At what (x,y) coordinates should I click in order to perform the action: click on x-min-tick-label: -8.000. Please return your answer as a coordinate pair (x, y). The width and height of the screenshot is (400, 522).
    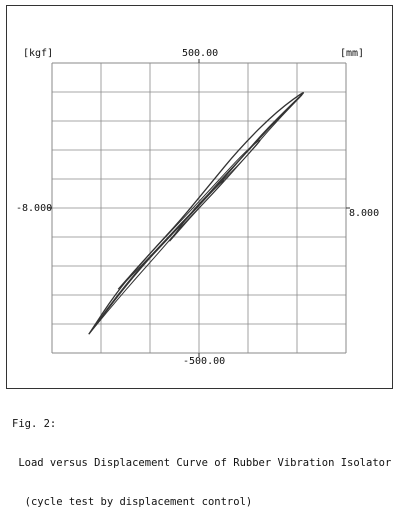
    Looking at the image, I should click on (34, 208).